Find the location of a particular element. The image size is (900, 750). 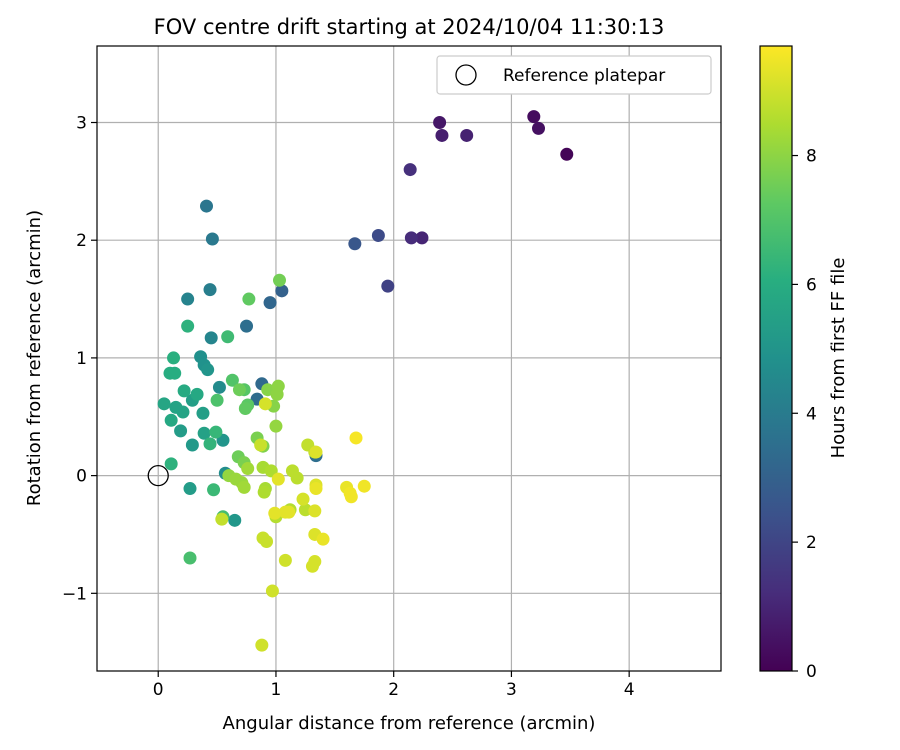

legend: Reference platepar is located at coordinates (574, 75).